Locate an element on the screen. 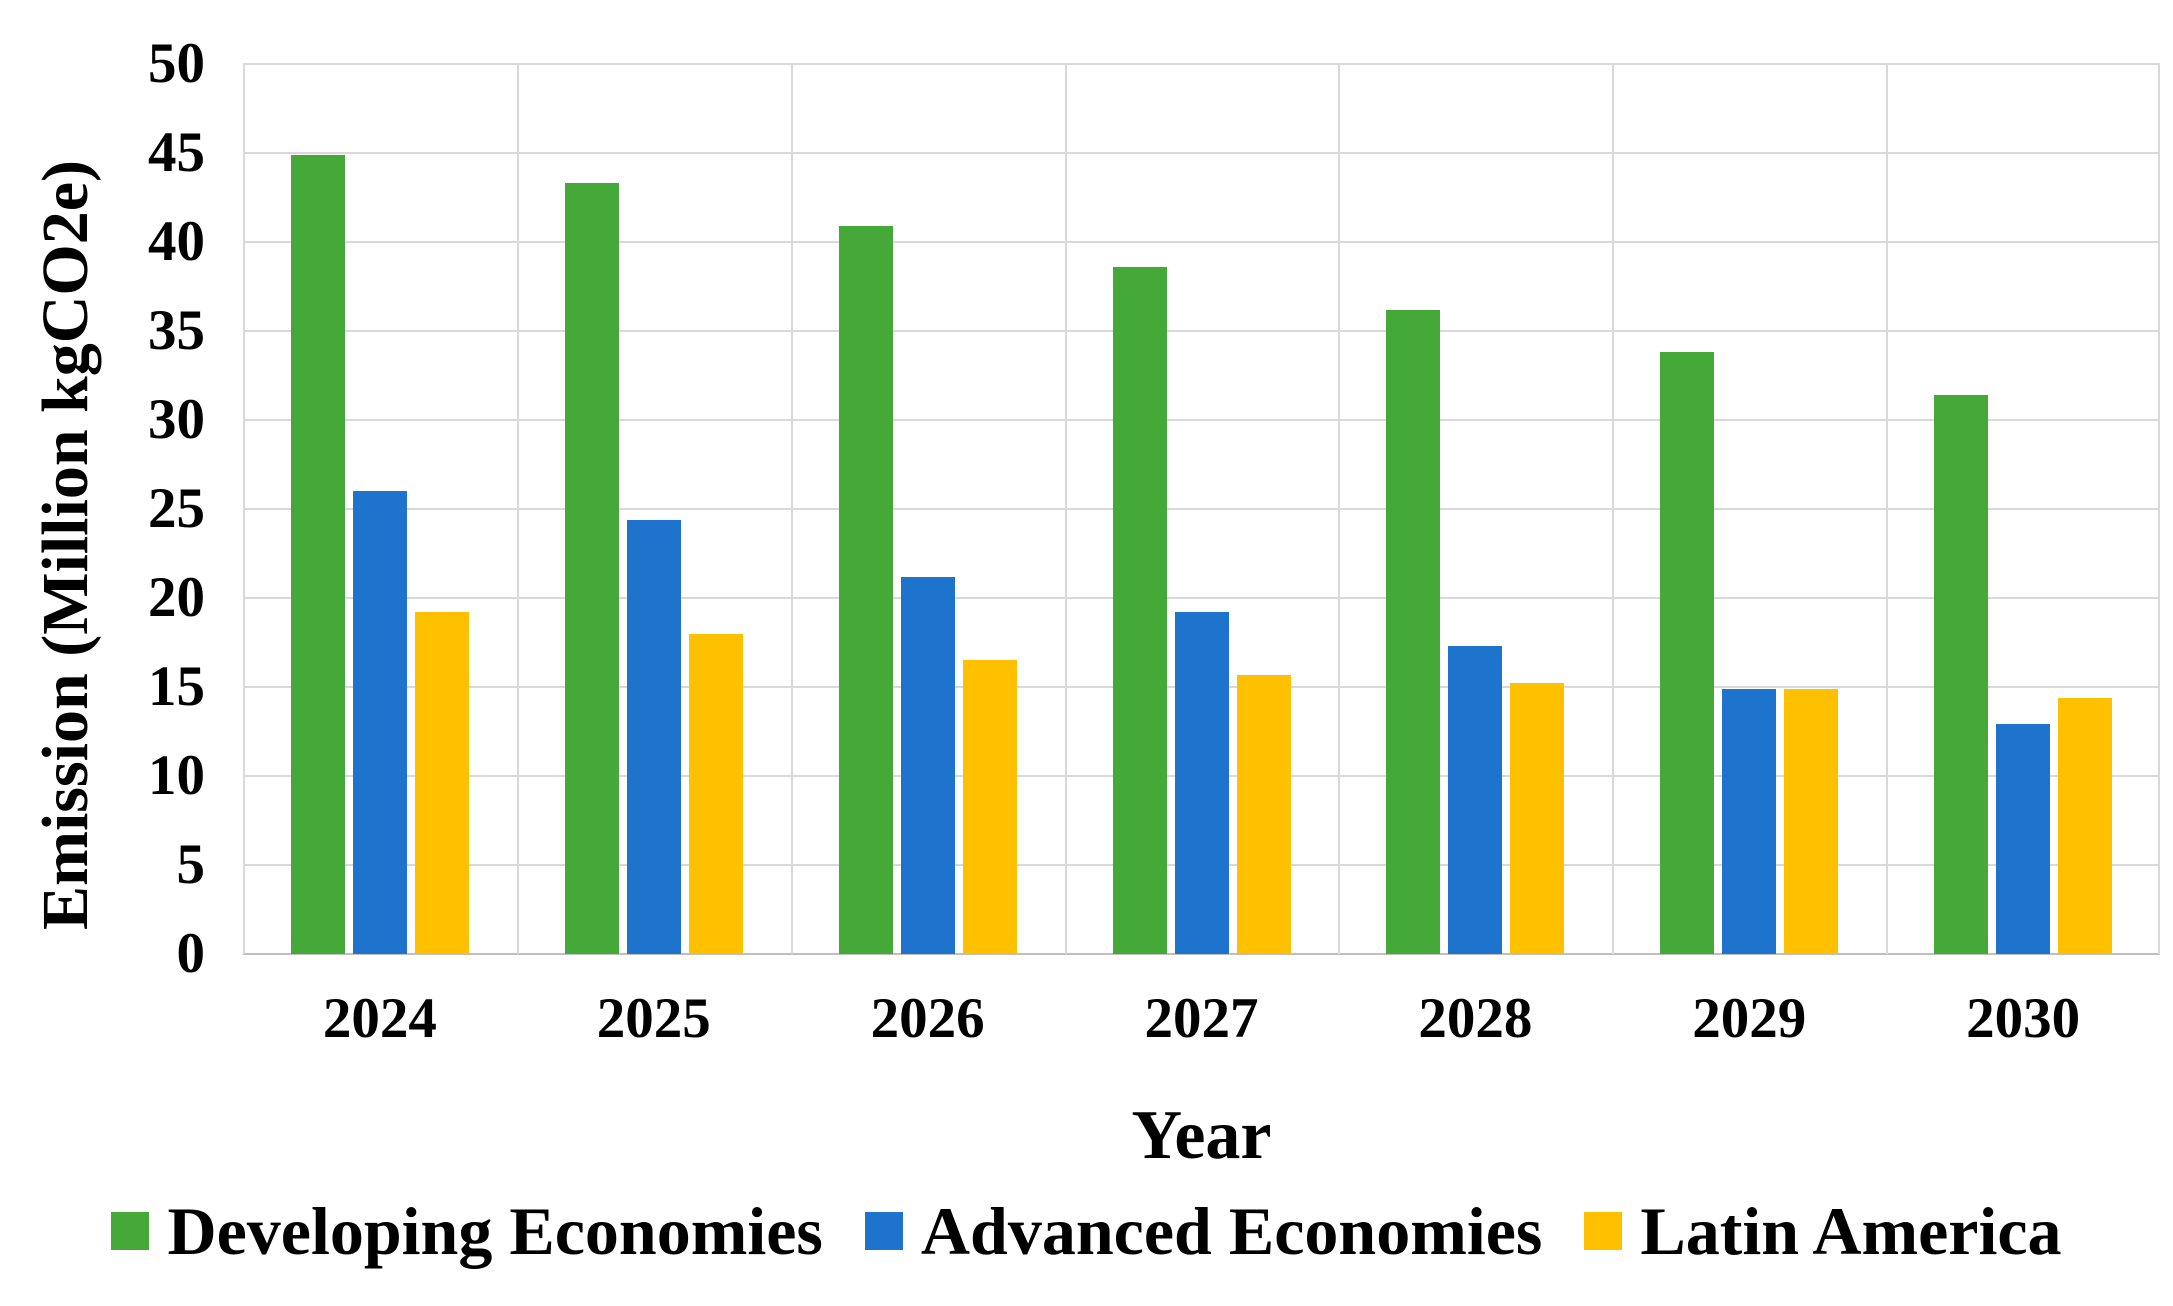  y-tick-label-30: 30 is located at coordinates (176, 419).